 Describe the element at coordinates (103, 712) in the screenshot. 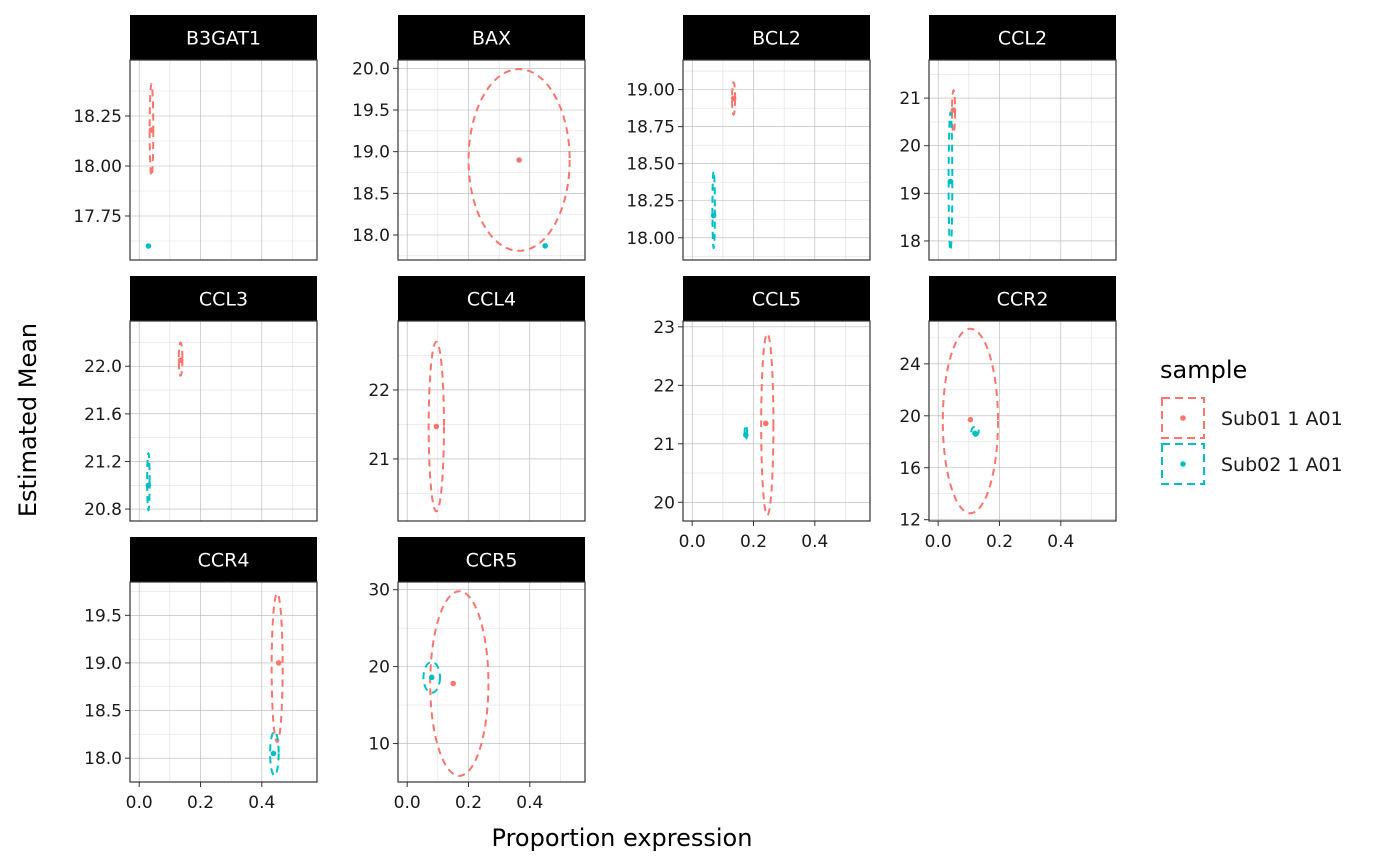

I see `y-tick-label: 18.5` at that location.